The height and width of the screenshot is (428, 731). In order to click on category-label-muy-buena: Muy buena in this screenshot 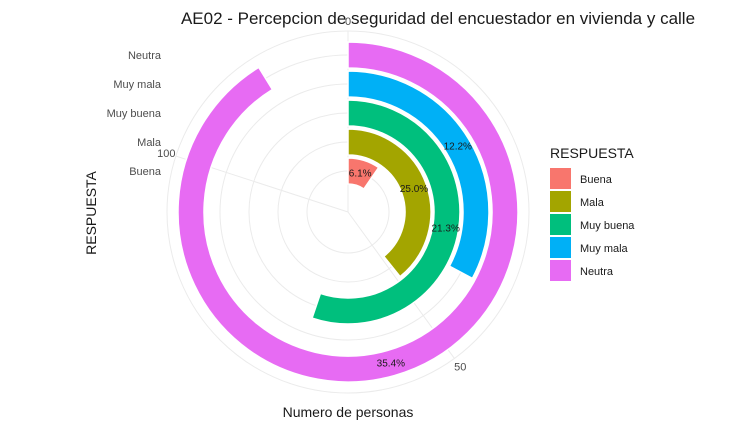, I will do `click(134, 114)`.